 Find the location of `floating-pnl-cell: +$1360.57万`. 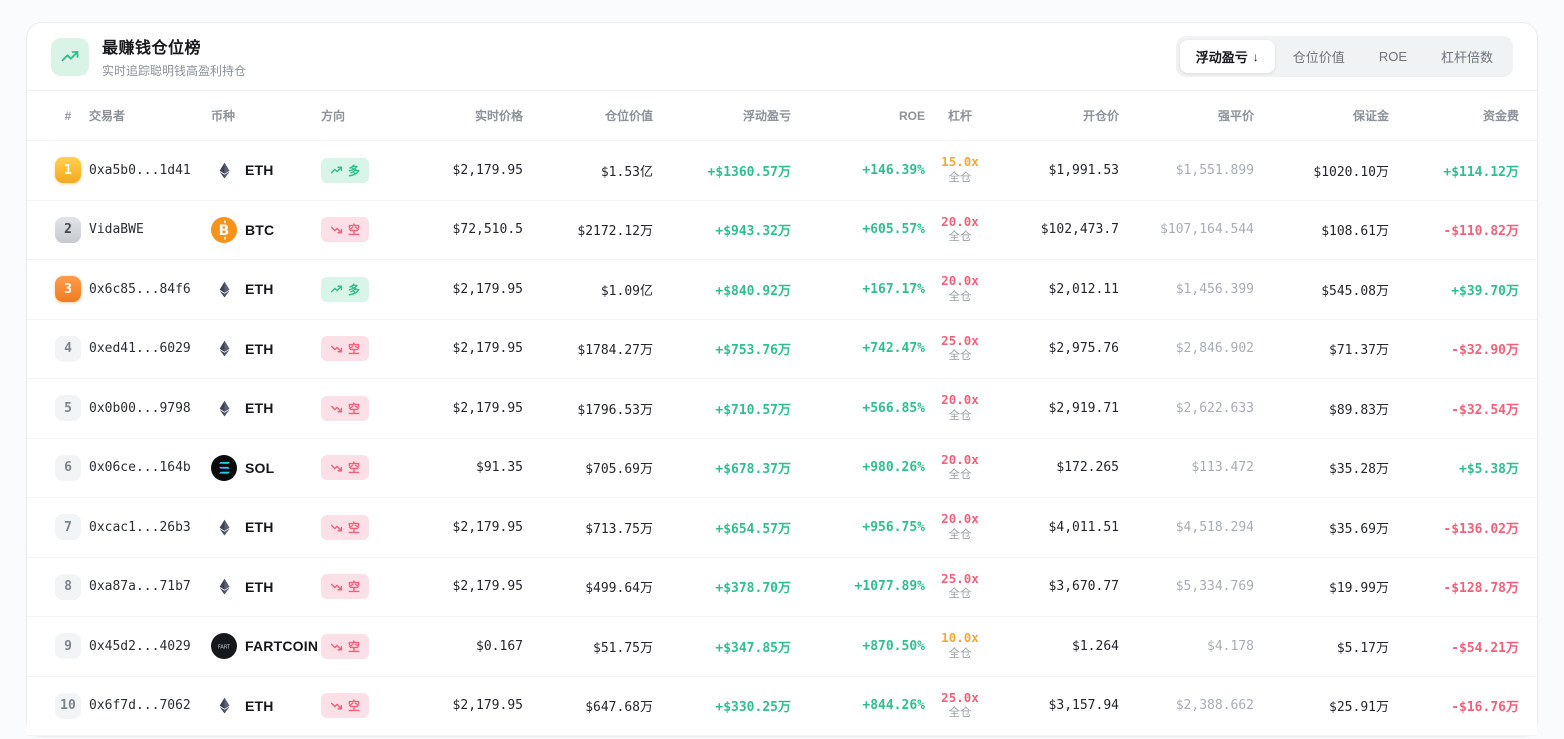

floating-pnl-cell: +$1360.57万 is located at coordinates (749, 172).